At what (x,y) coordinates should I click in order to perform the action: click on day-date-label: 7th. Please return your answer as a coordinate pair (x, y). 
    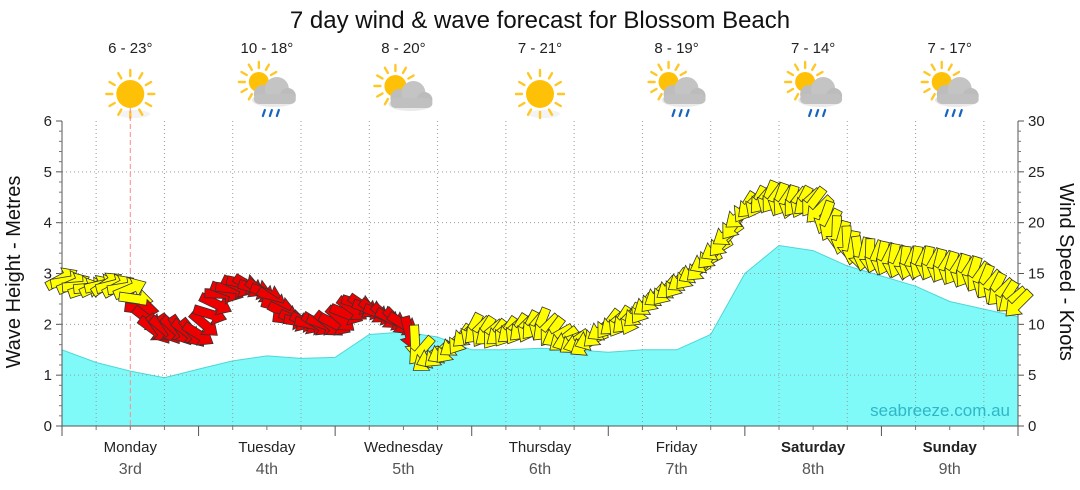
    Looking at the image, I should click on (676, 469).